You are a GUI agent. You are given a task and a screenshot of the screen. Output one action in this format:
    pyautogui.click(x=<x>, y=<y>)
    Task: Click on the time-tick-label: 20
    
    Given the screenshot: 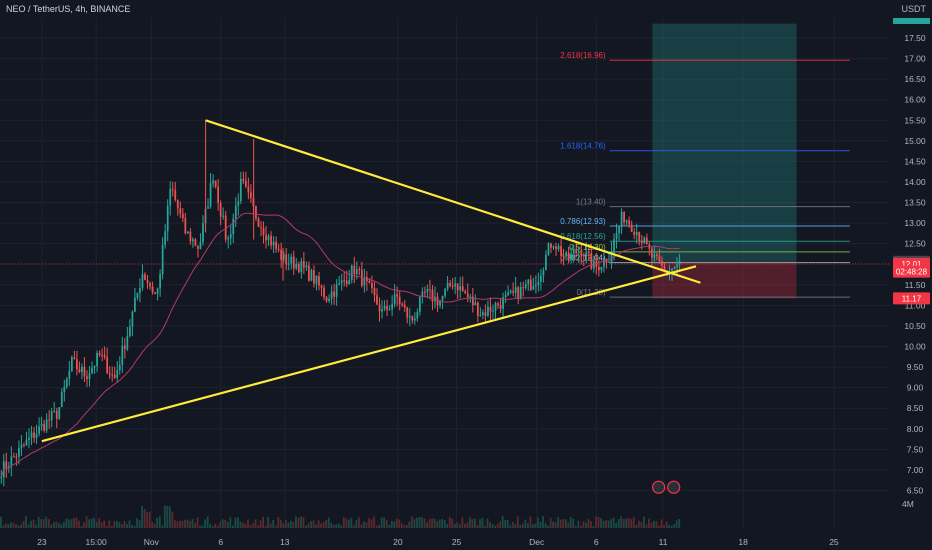 What is the action you would take?
    pyautogui.click(x=398, y=542)
    